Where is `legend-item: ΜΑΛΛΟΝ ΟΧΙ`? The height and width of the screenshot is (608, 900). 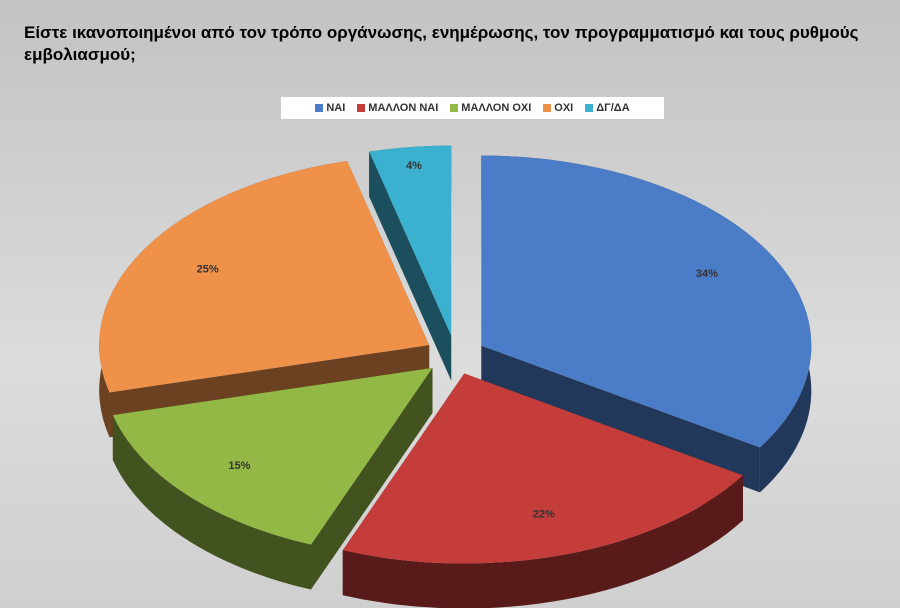 legend-item: ΜΑΛΛΟΝ ΟΧΙ is located at coordinates (490, 108).